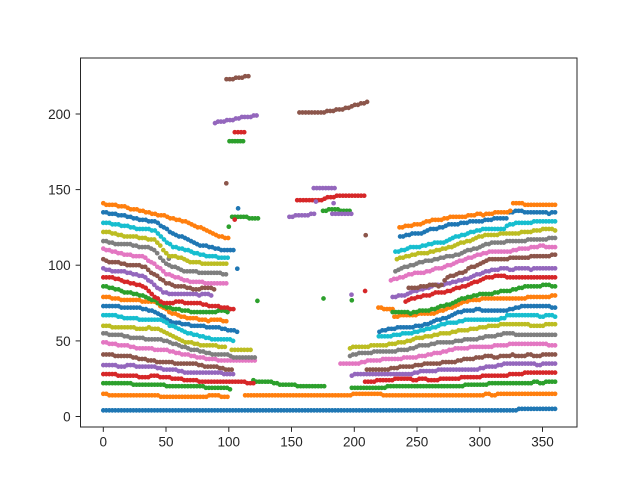  What do you see at coordinates (542, 441) in the screenshot?
I see `svg-text: 350` at bounding box center [542, 441].